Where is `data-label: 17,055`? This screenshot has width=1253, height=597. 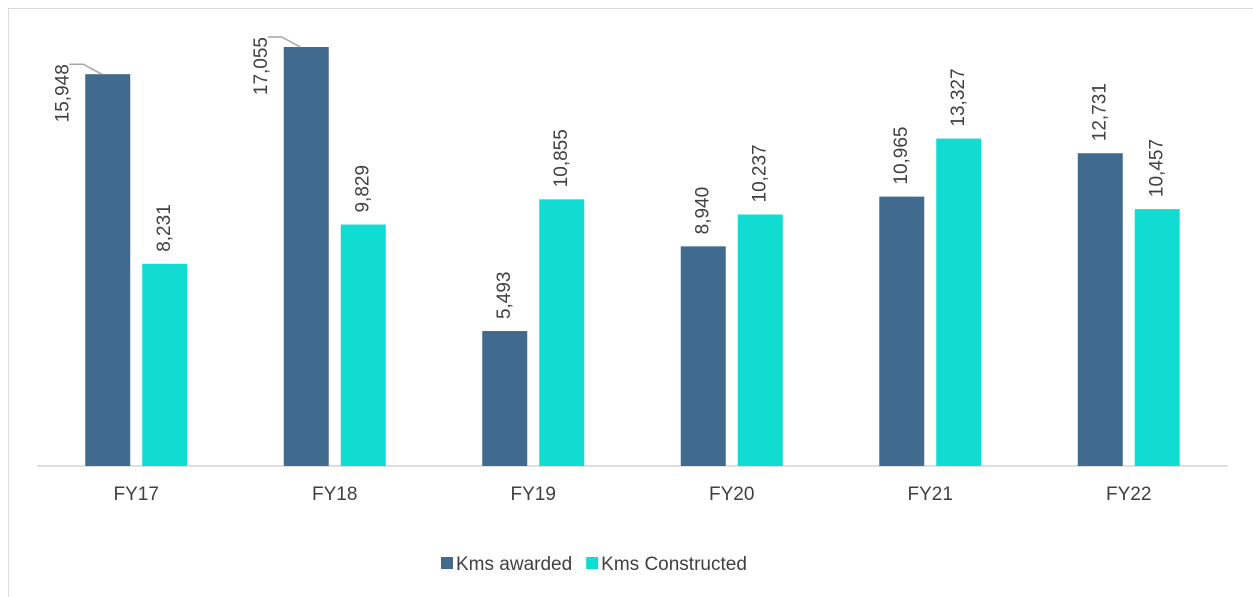 data-label: 17,055 is located at coordinates (261, 66).